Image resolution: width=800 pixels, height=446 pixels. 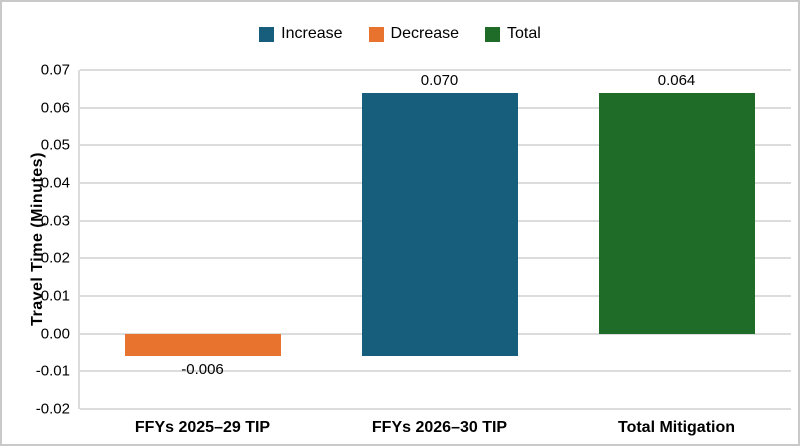 What do you see at coordinates (55, 258) in the screenshot?
I see `y-tick-label: 0.02` at bounding box center [55, 258].